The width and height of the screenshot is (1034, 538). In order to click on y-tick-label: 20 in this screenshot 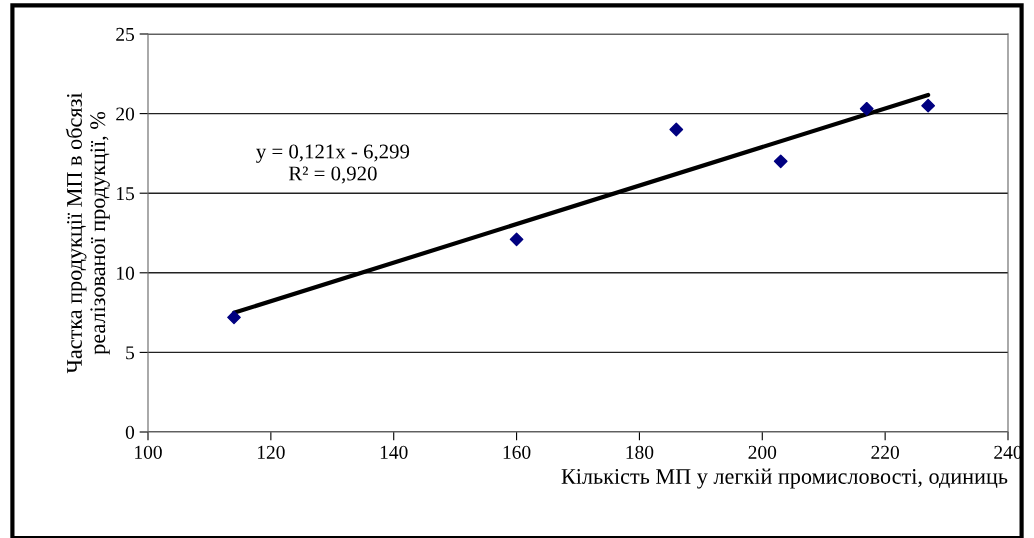, I will do `click(125, 114)`.